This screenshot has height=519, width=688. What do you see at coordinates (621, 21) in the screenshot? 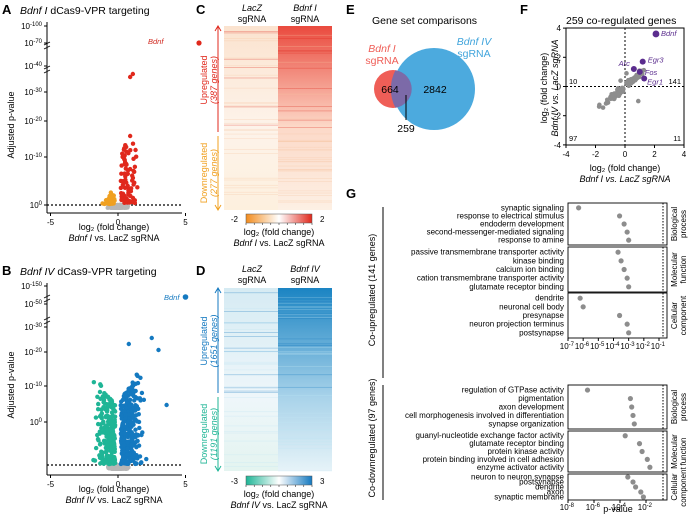
I see `panel-f-title: 259 co-regulated genes` at bounding box center [621, 21].